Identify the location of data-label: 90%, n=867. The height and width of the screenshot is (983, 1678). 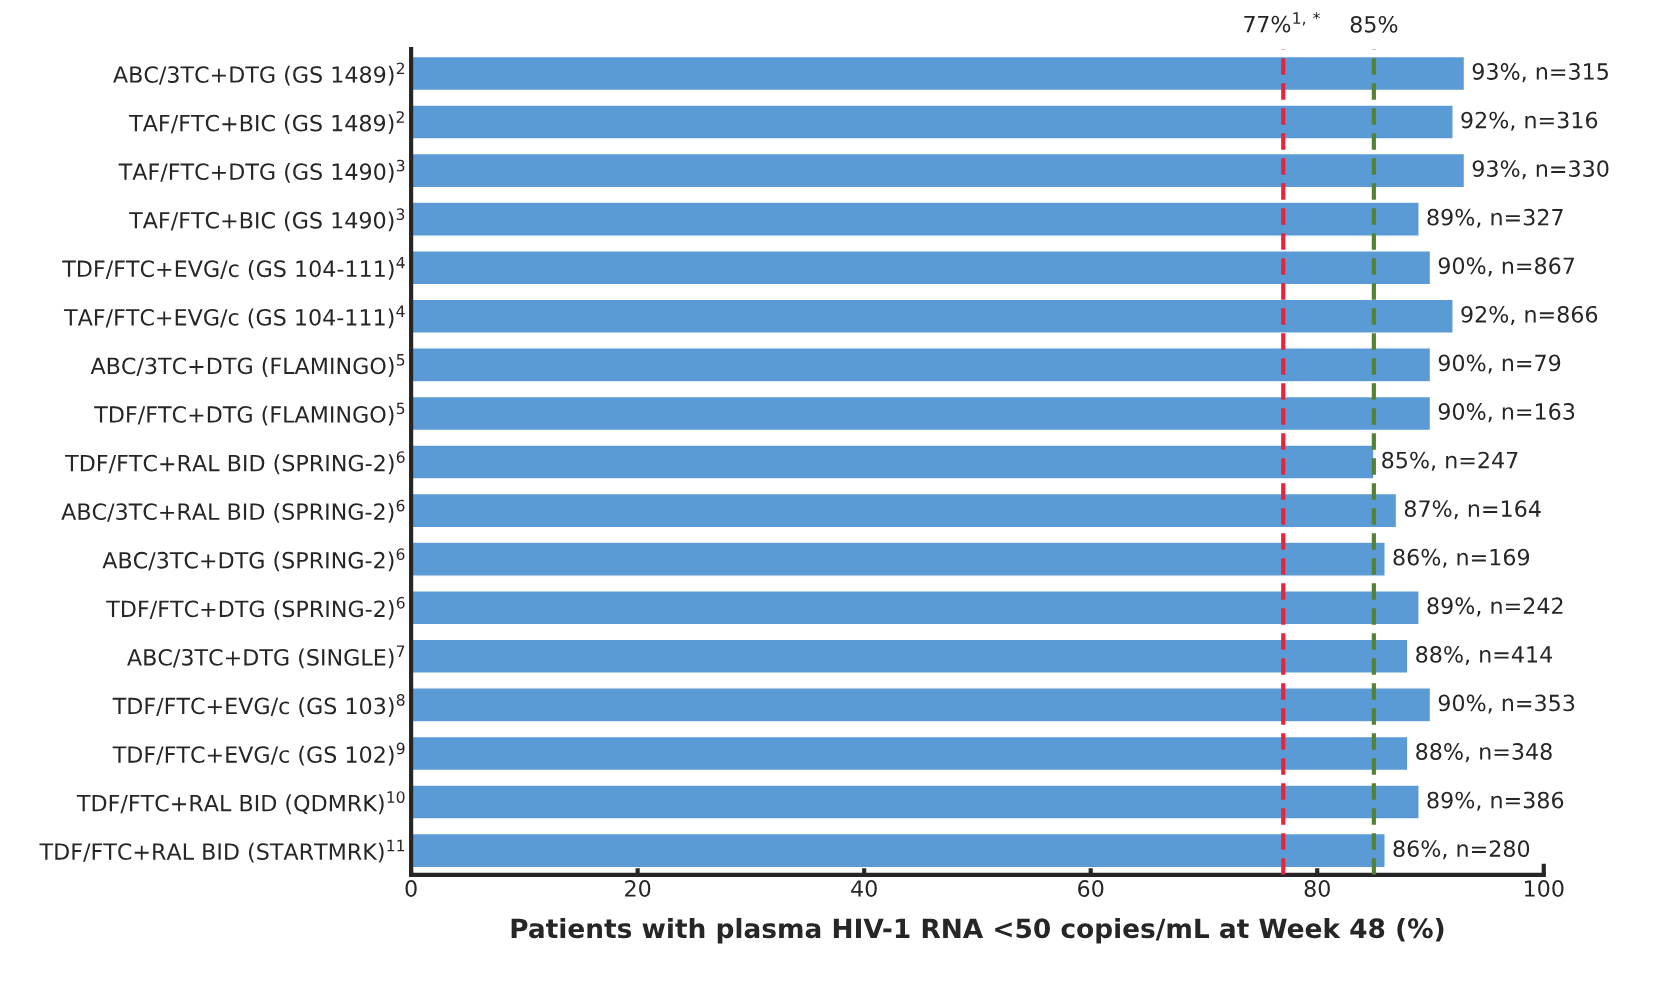
(1506, 267).